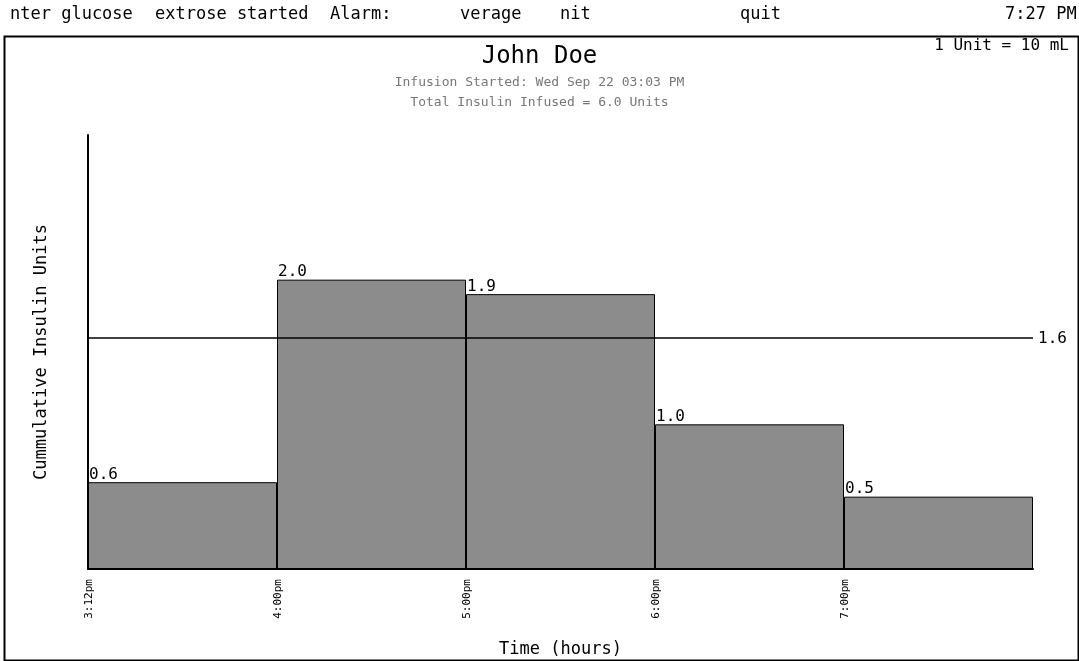  I want to click on text: verage, so click(491, 12).